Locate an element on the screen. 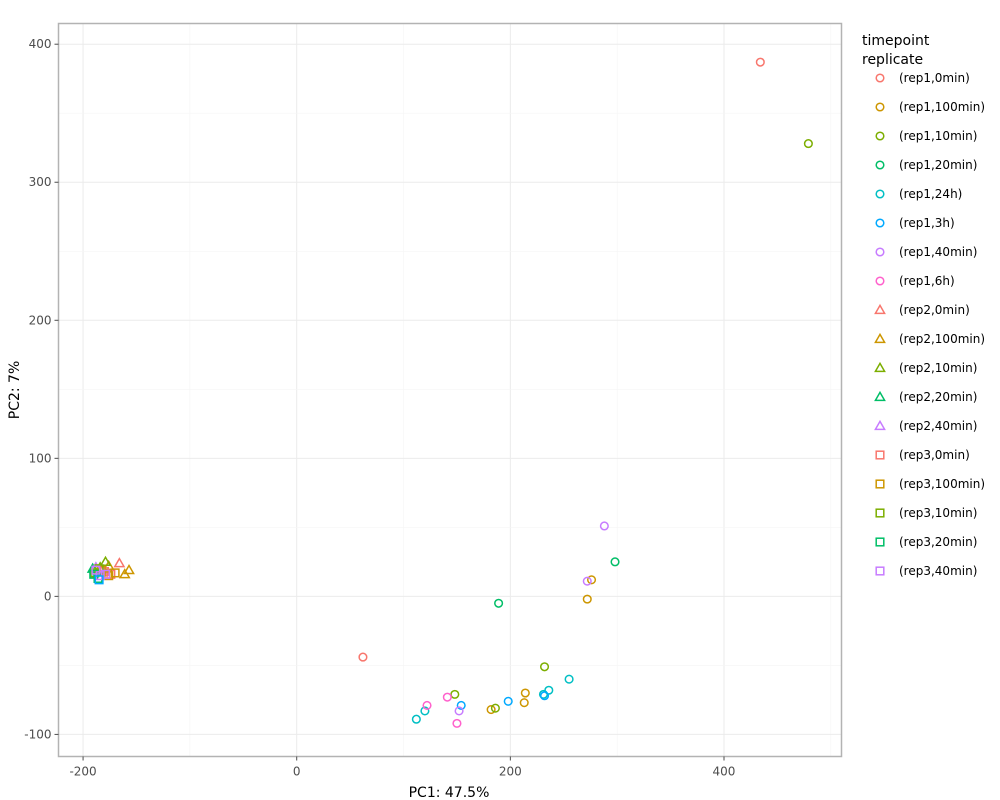 The image size is (1000, 800). legend-label: (rep2,100min) is located at coordinates (942, 339).